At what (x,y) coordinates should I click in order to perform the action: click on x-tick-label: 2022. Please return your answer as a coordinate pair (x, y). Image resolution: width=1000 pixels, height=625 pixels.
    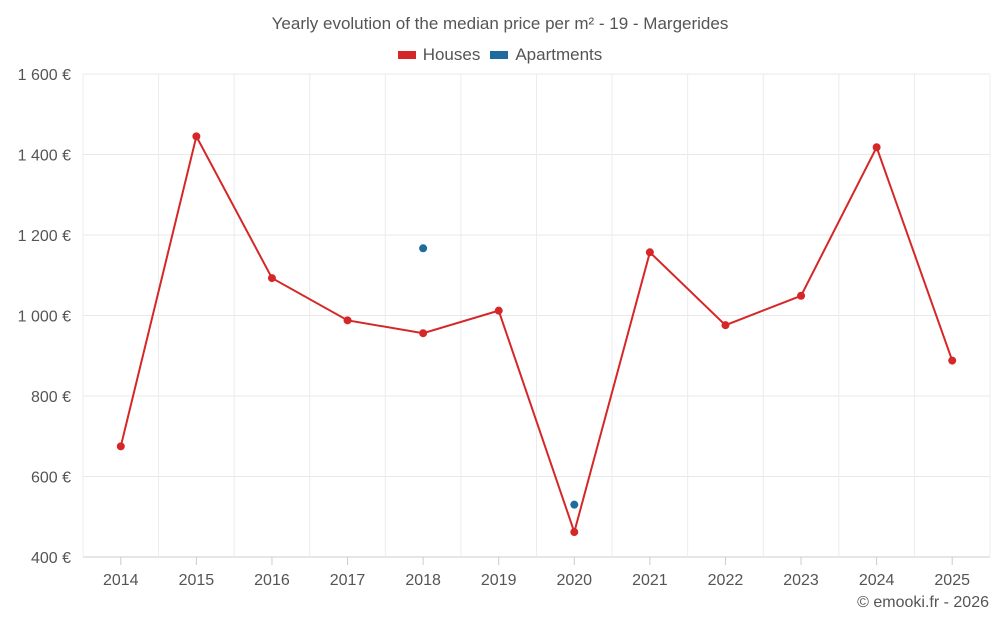
    Looking at the image, I should click on (726, 580).